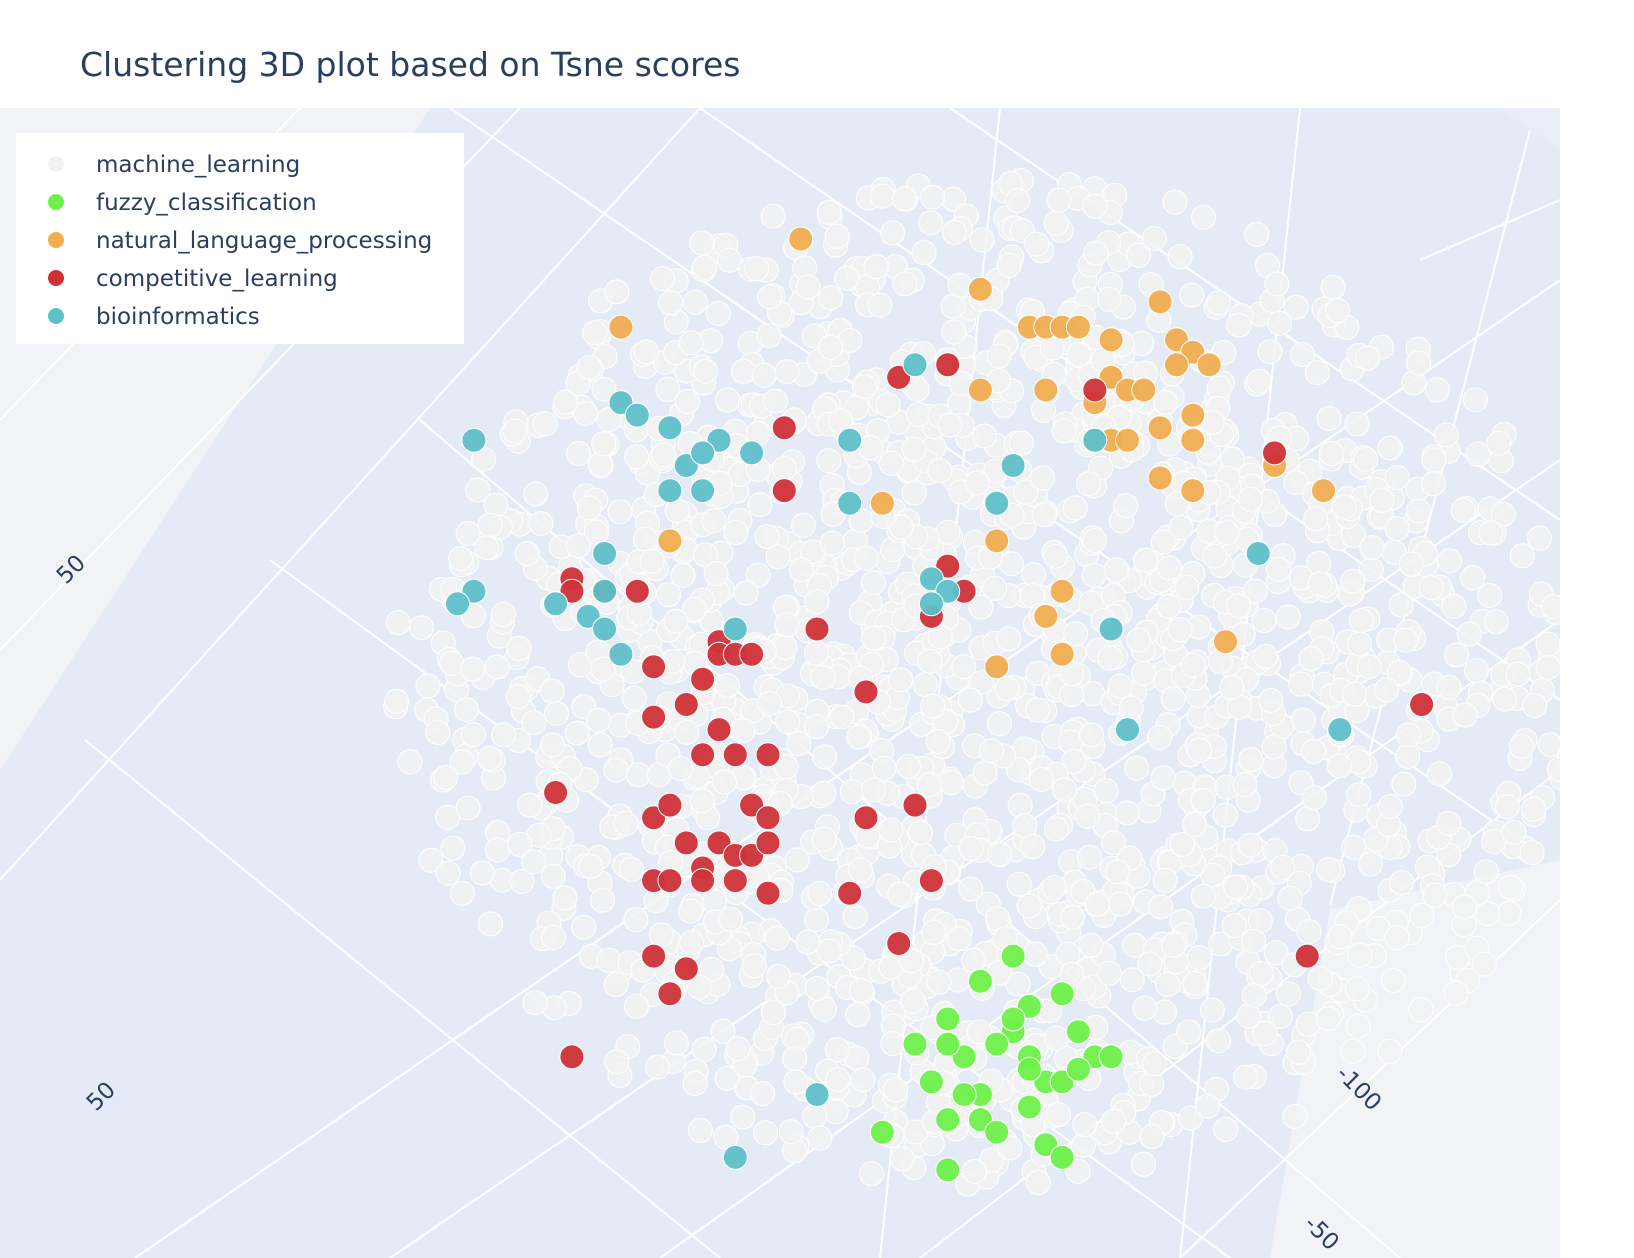 The image size is (1634, 1258). I want to click on legend-item-competitive-learning: competitive_learning, so click(193, 279).